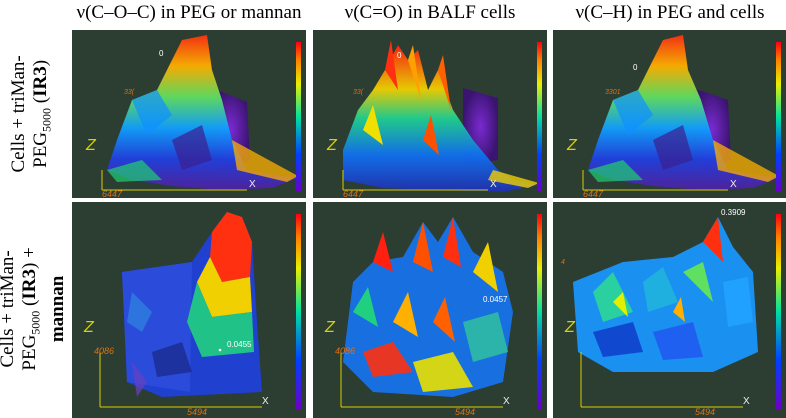 This screenshot has width=786, height=418. I want to click on side-label: 3301, so click(613, 92).